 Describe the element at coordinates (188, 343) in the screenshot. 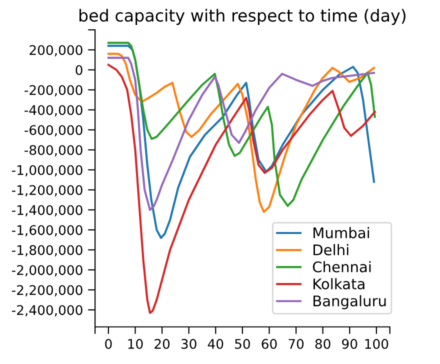

I see `x-tick-label: 30` at that location.